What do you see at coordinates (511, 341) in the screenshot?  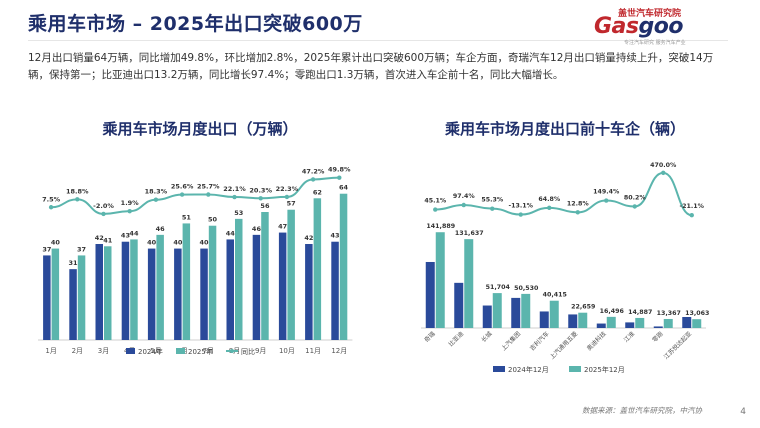 I see `x-tick-label: 上汽集团` at bounding box center [511, 341].